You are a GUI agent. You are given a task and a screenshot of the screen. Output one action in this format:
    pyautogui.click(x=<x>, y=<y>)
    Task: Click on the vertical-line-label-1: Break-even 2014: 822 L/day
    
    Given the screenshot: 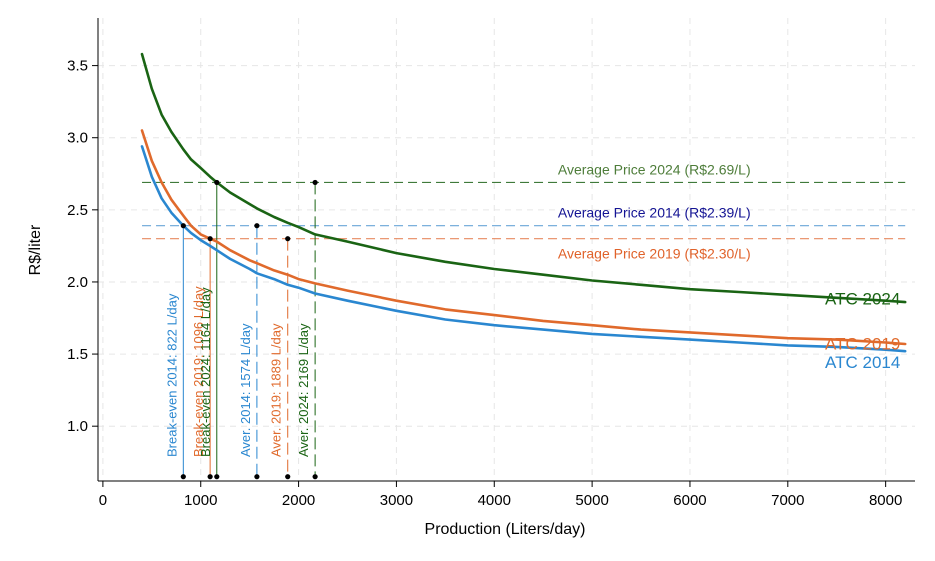 What is the action you would take?
    pyautogui.click(x=171, y=375)
    